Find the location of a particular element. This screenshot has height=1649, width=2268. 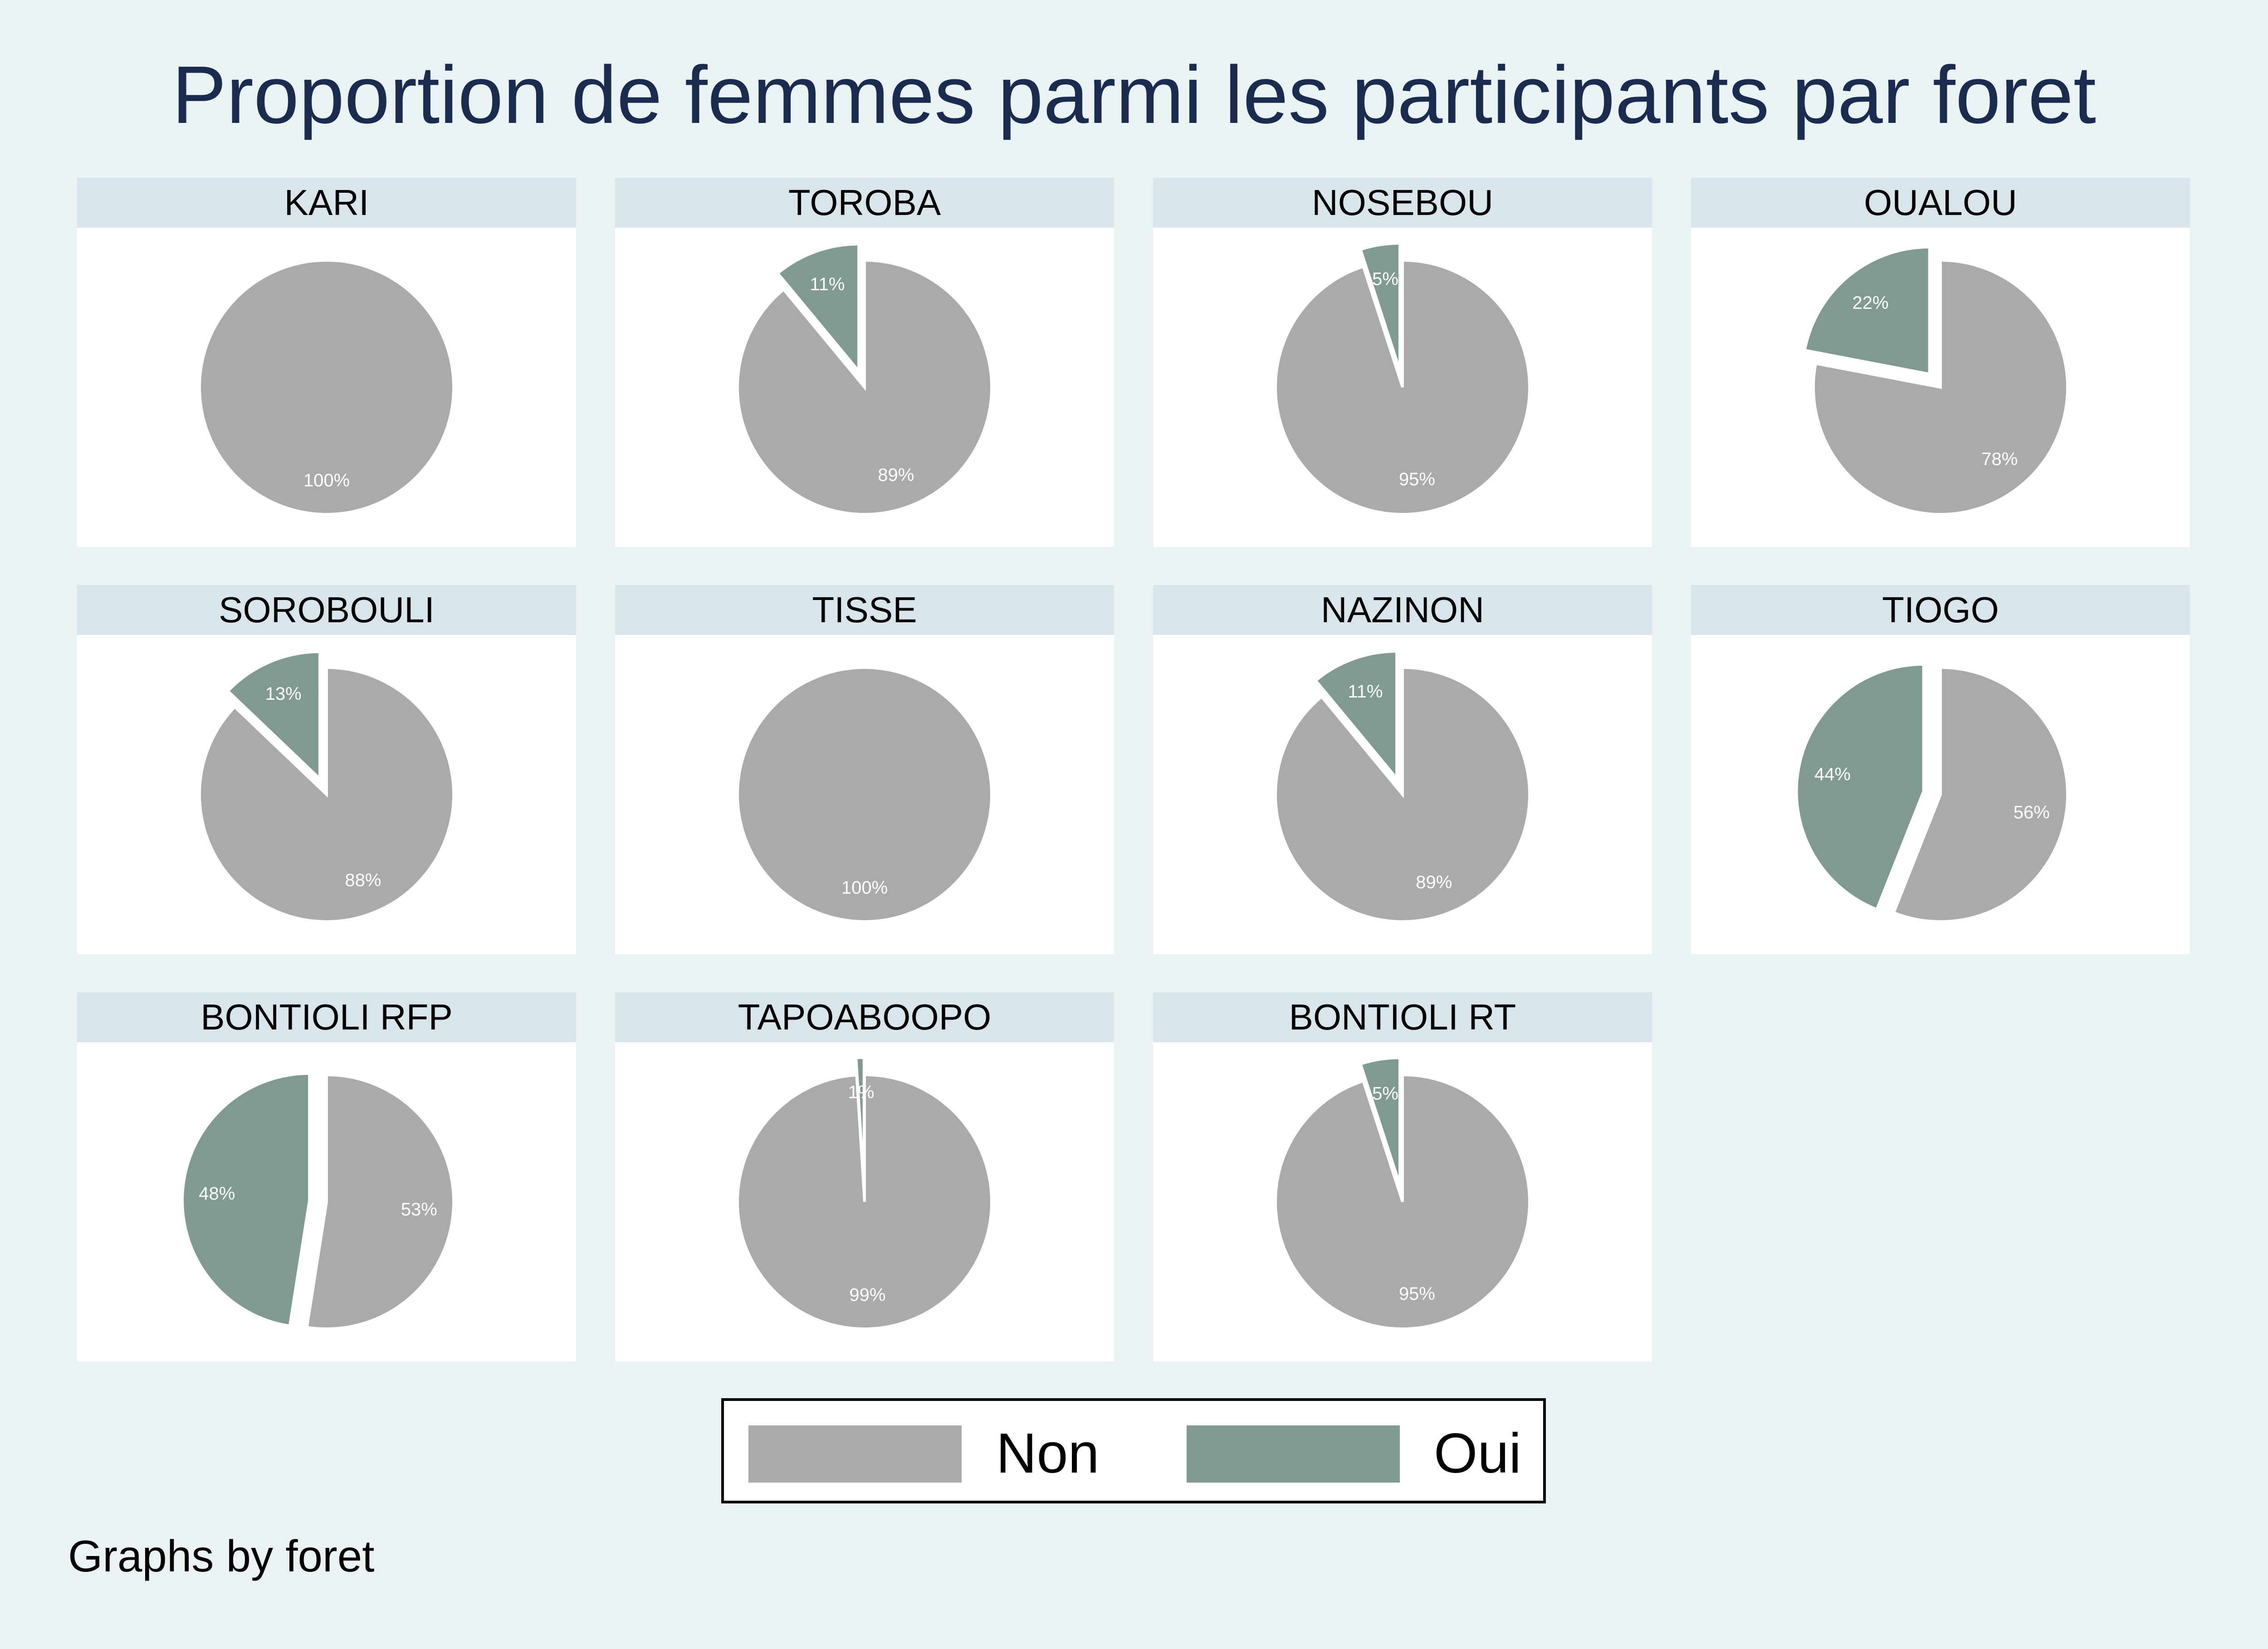

pie-chart: 88% 13% is located at coordinates (326, 786).